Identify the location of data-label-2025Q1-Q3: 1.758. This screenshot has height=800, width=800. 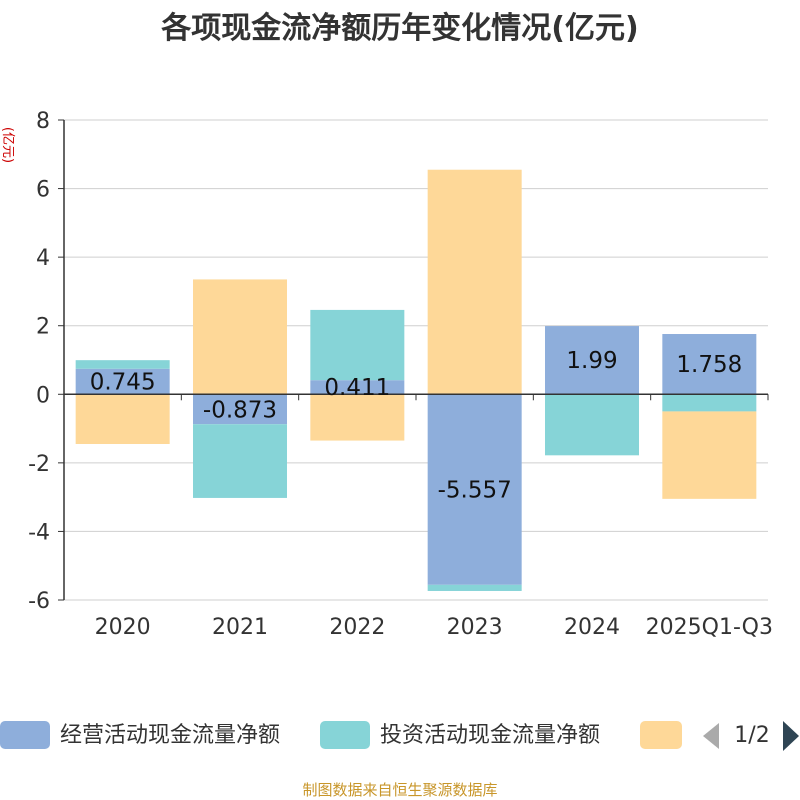
(709, 365).